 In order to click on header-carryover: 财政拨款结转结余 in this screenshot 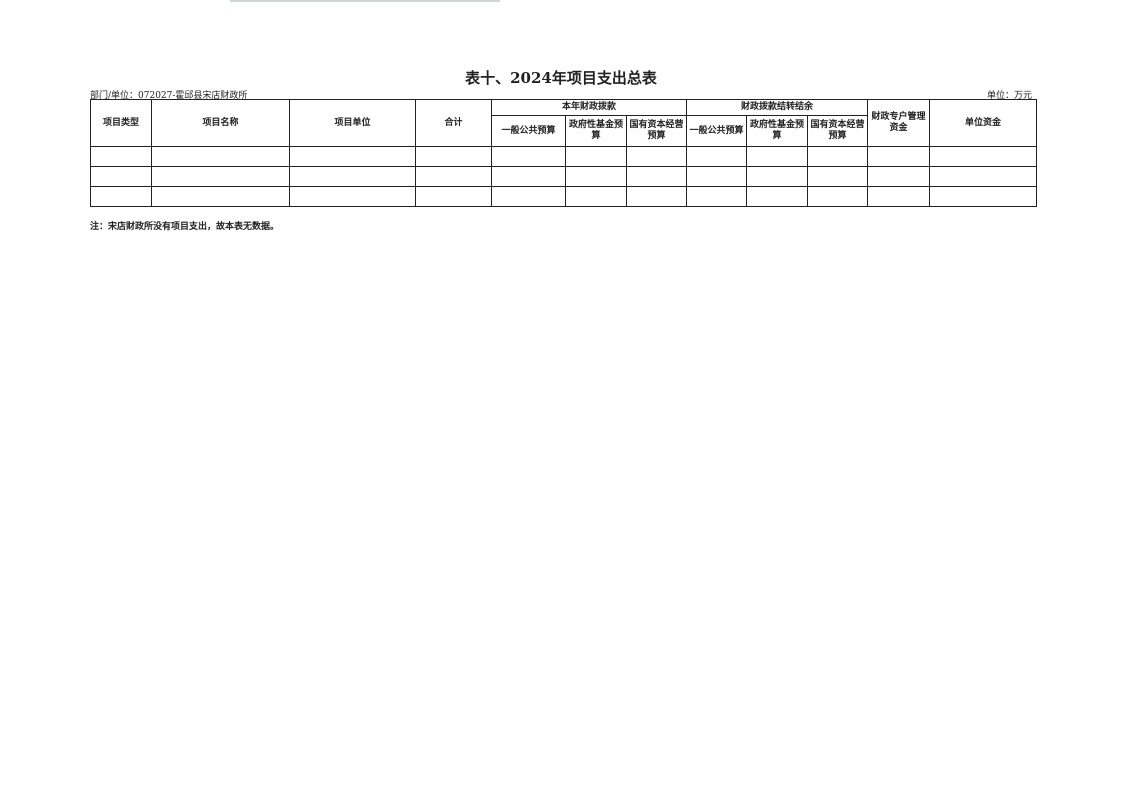, I will do `click(777, 107)`.